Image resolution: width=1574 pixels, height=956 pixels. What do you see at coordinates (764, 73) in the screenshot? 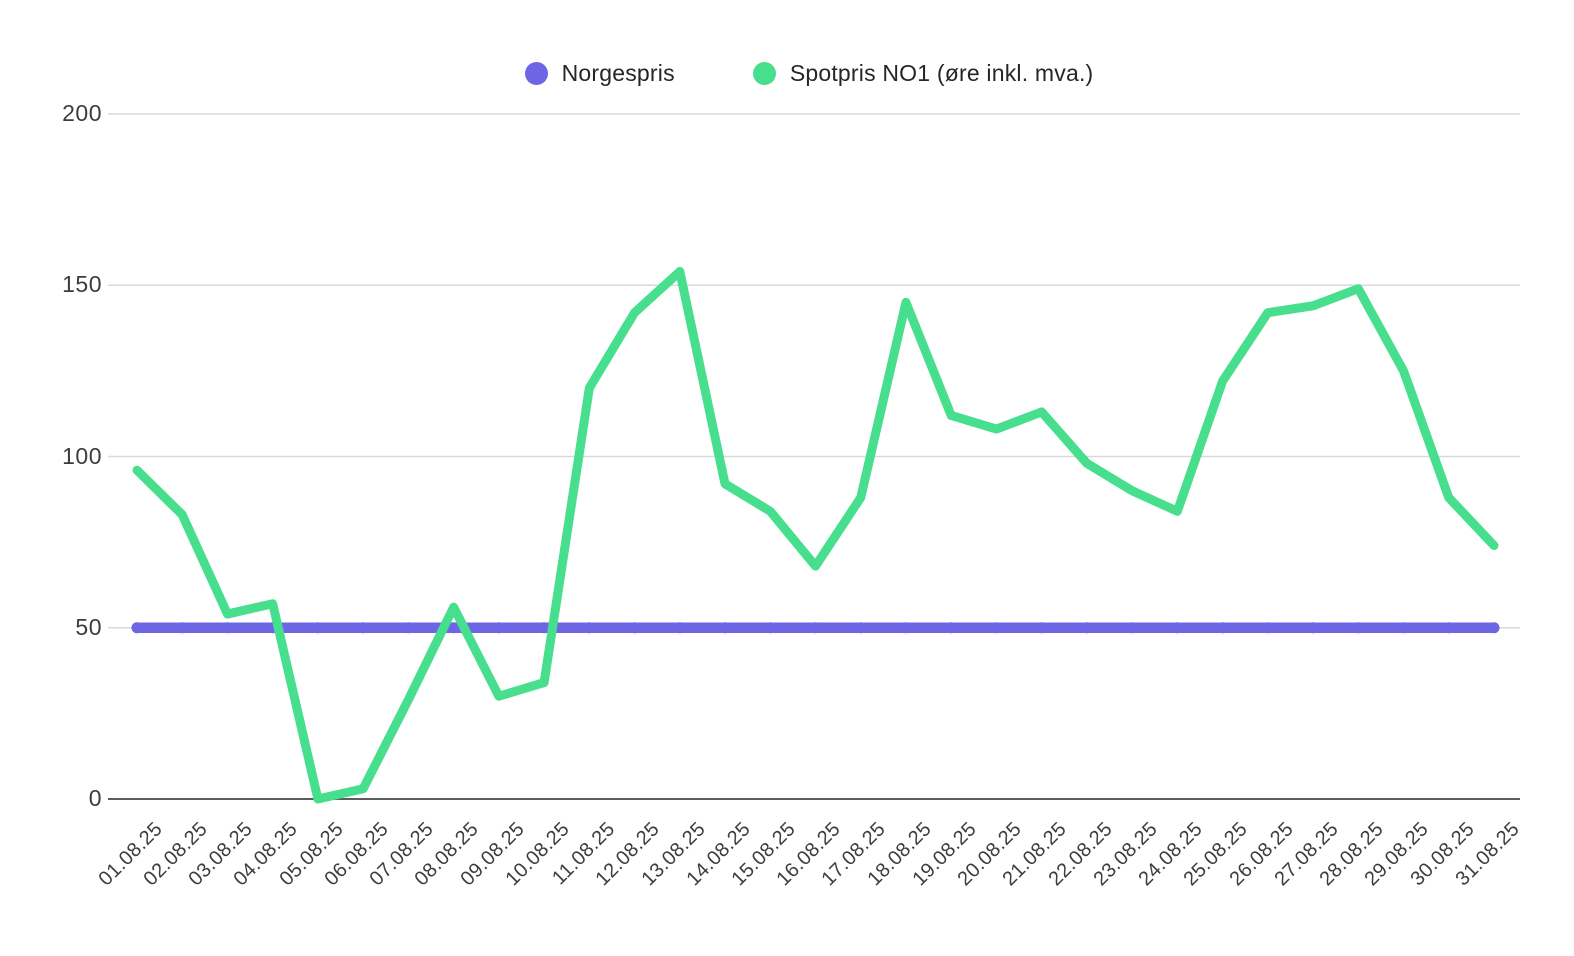
I see `spotpris-dot-icon` at bounding box center [764, 73].